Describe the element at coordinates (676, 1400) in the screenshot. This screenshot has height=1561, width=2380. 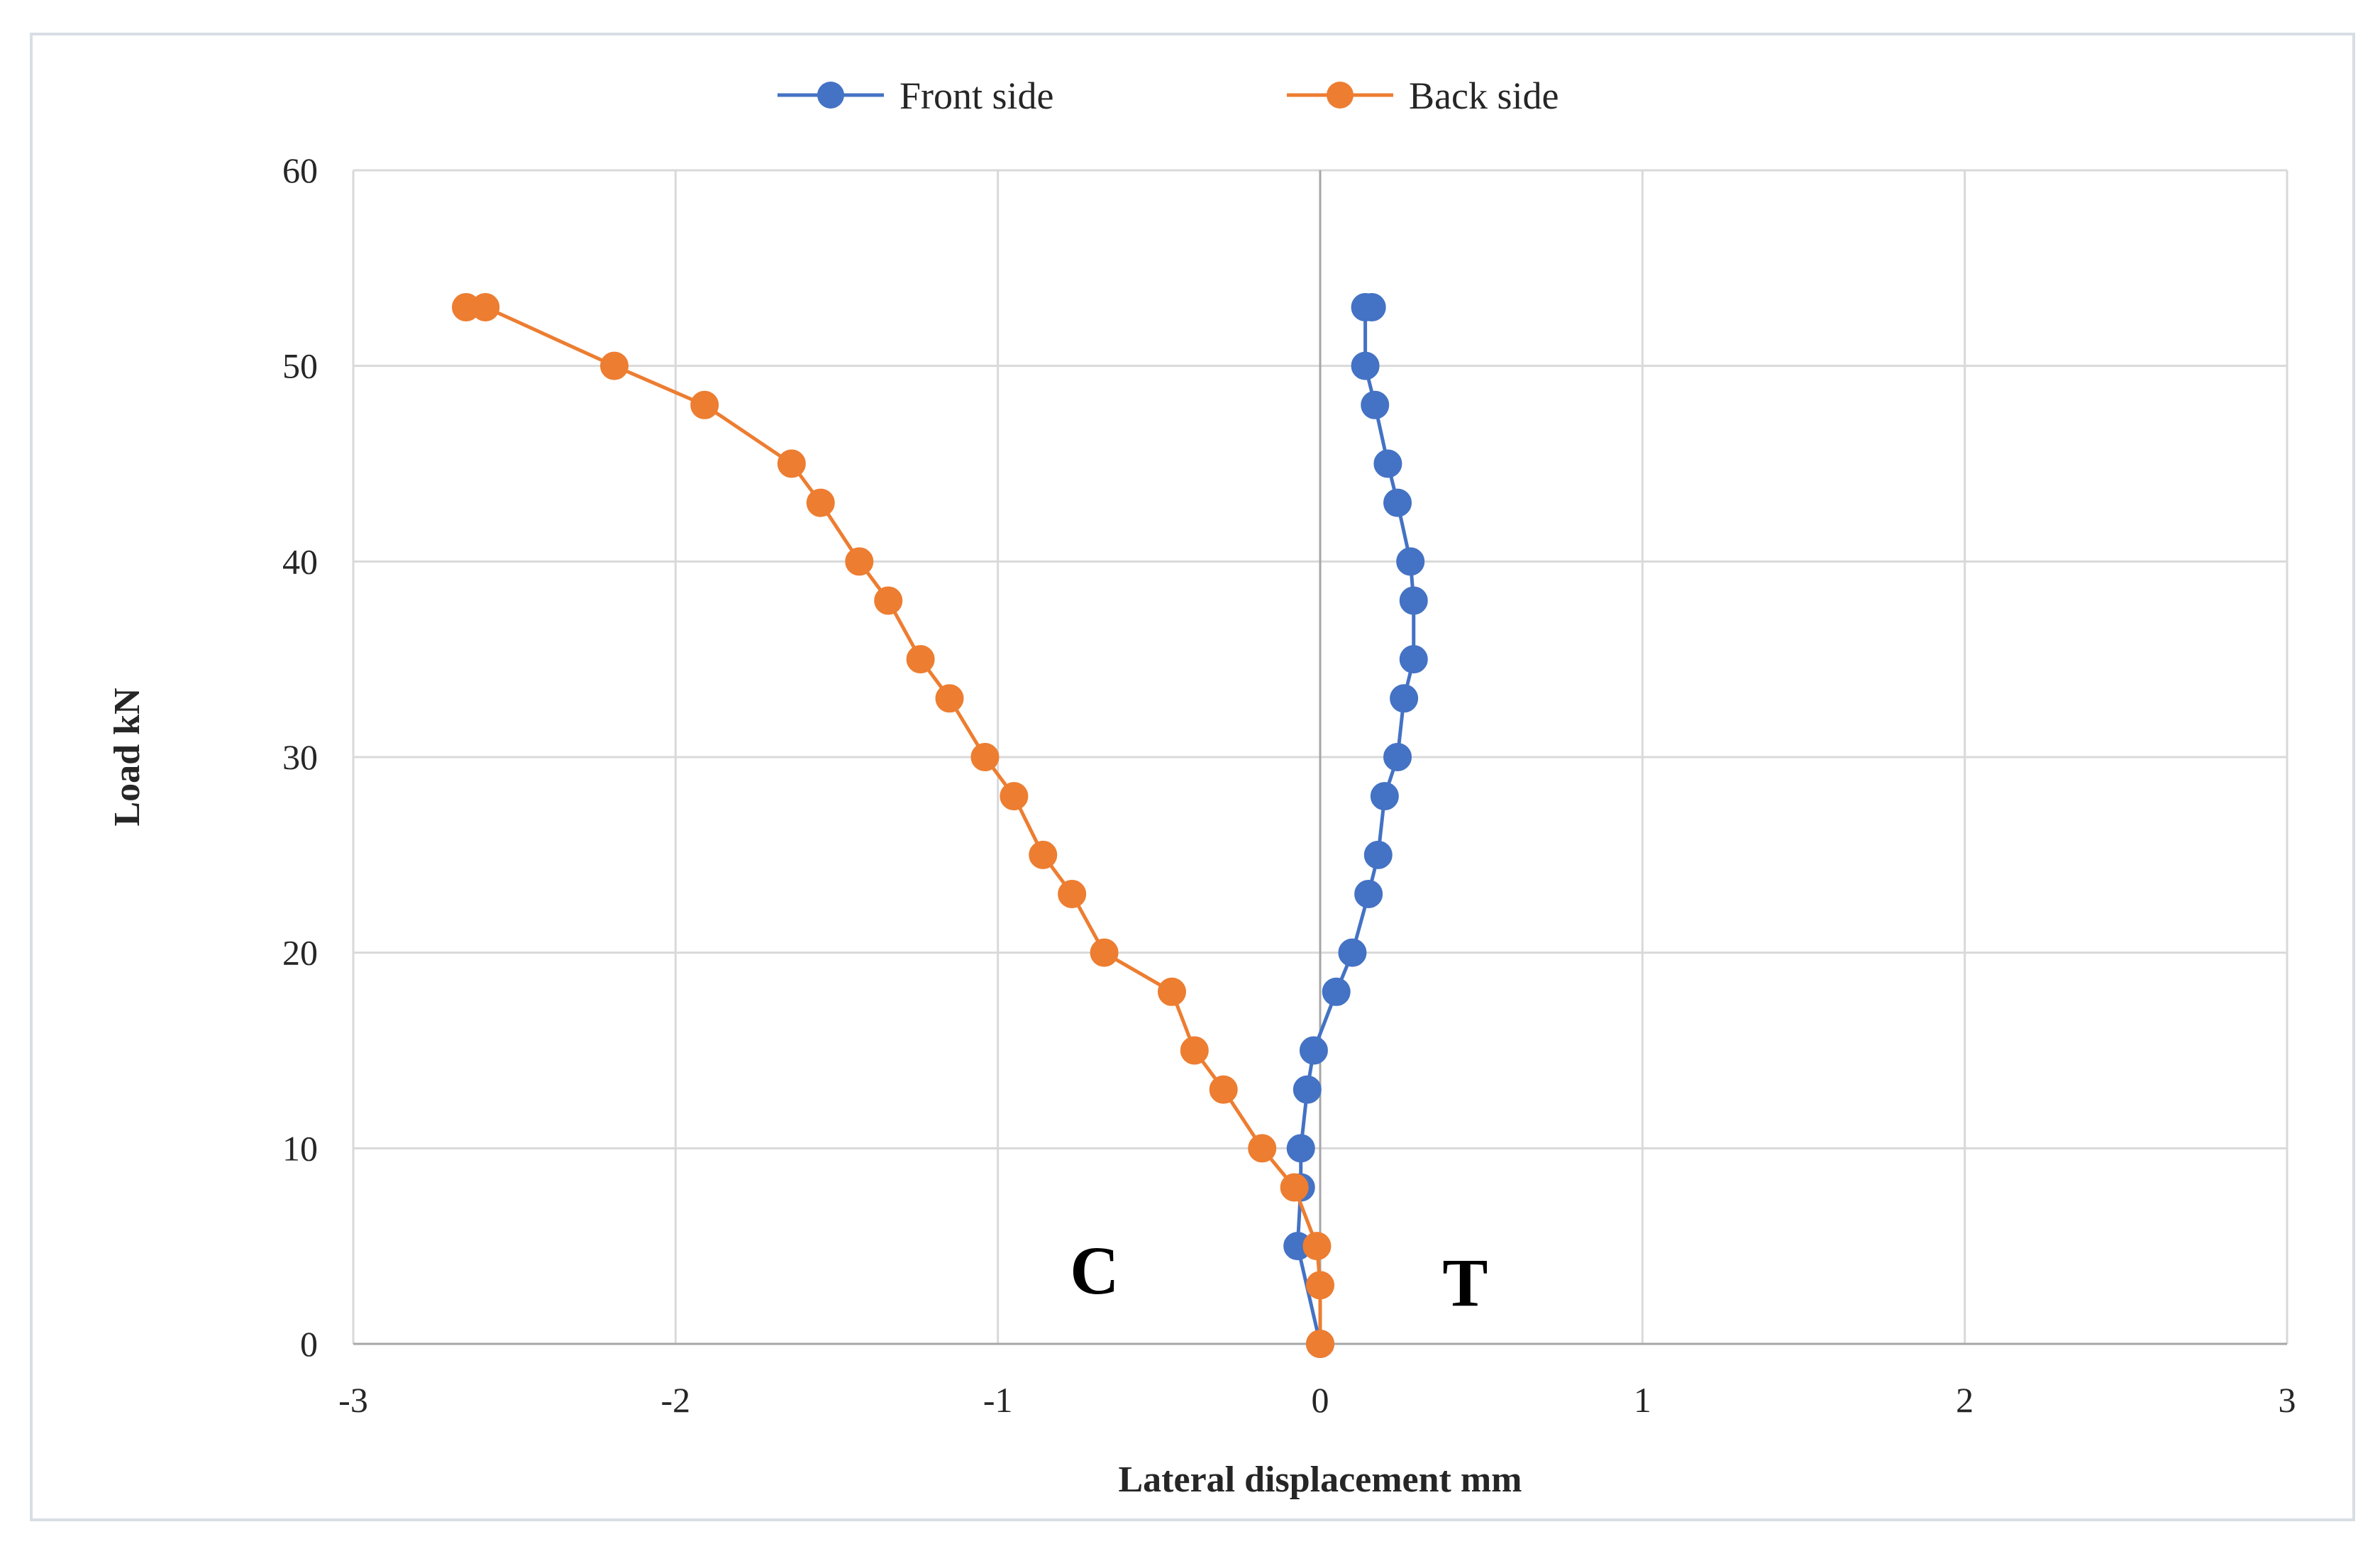
I see `x-tick-label: -2` at that location.